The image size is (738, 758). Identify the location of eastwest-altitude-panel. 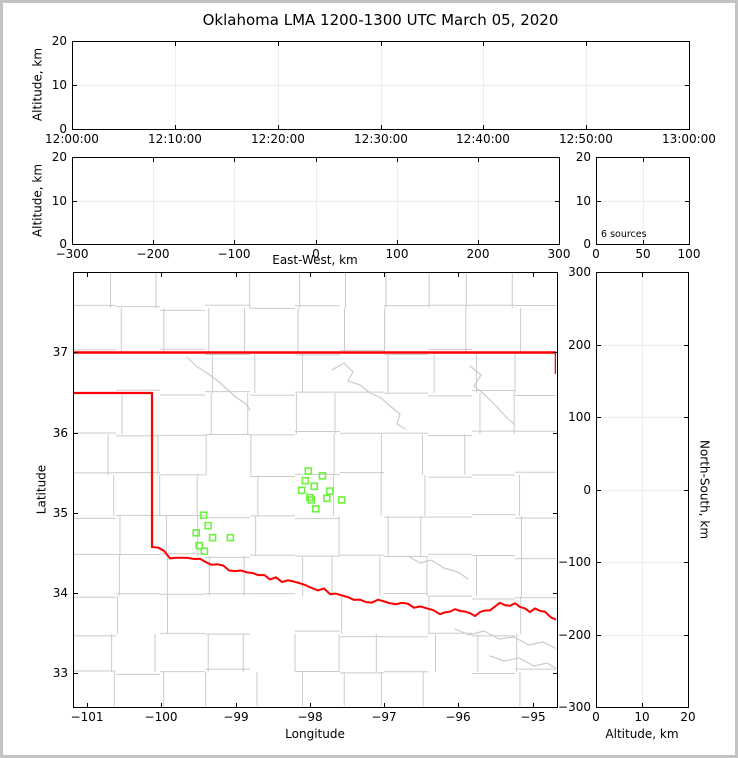
(316, 201).